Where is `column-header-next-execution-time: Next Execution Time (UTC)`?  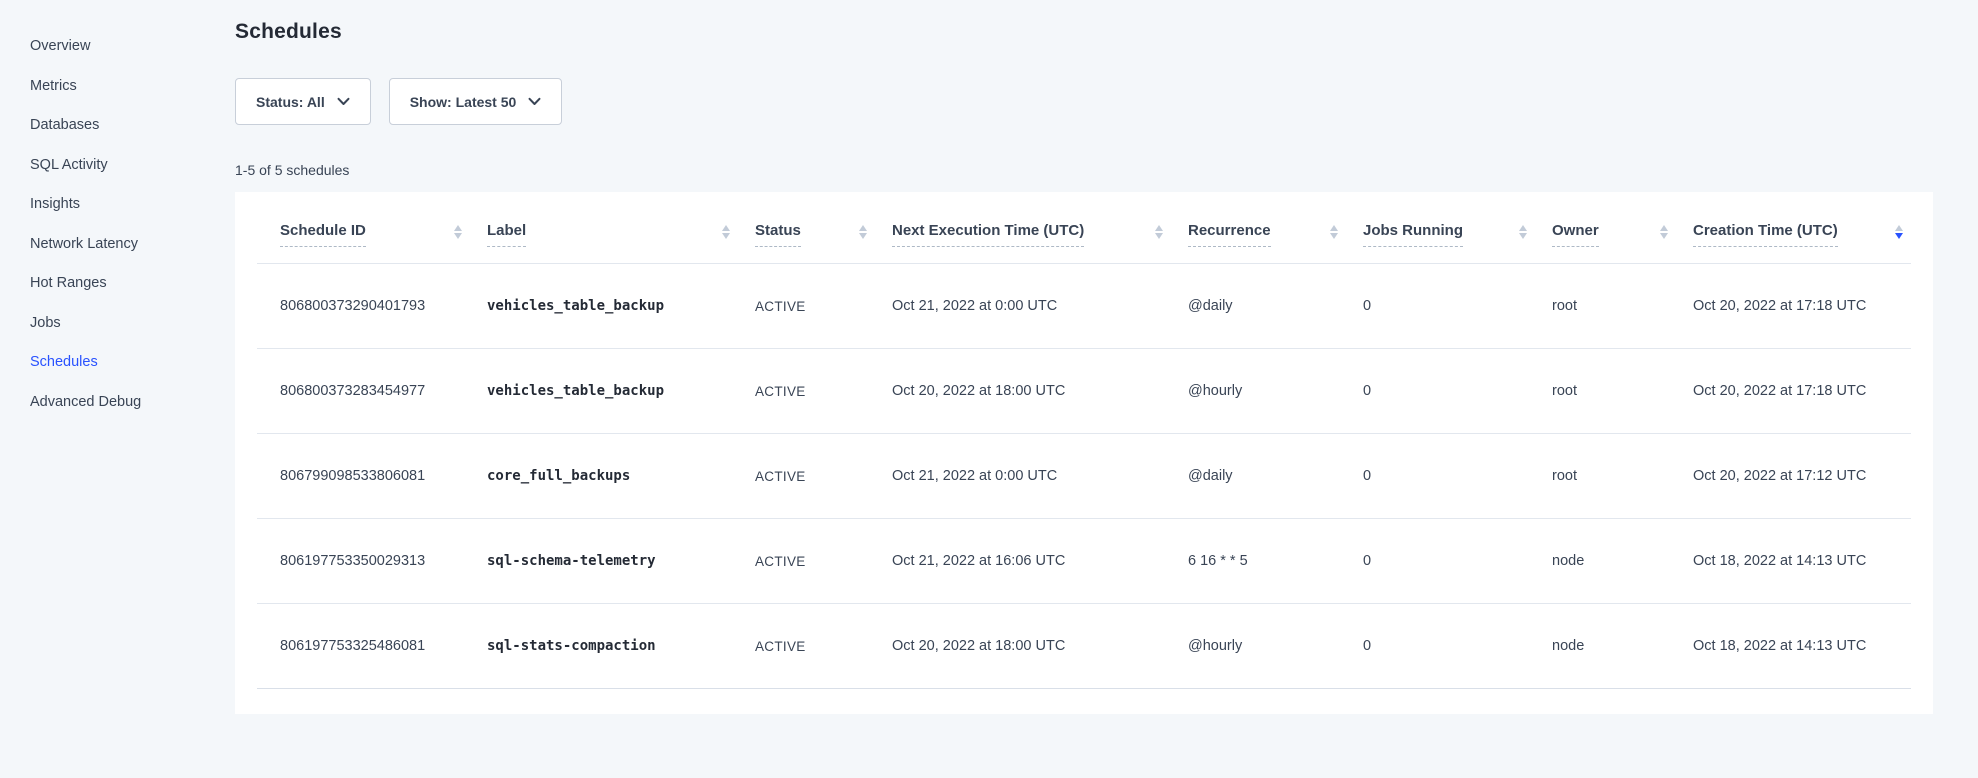
column-header-next-execution-time: Next Execution Time (UTC) is located at coordinates (1040, 228).